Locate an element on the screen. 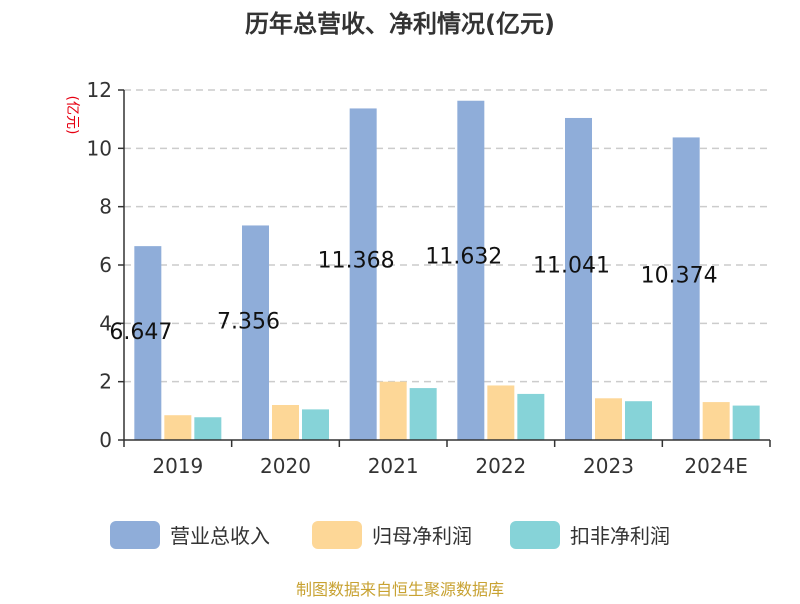 The width and height of the screenshot is (800, 604). legend-label-2: 扣非净利润 is located at coordinates (620, 536).